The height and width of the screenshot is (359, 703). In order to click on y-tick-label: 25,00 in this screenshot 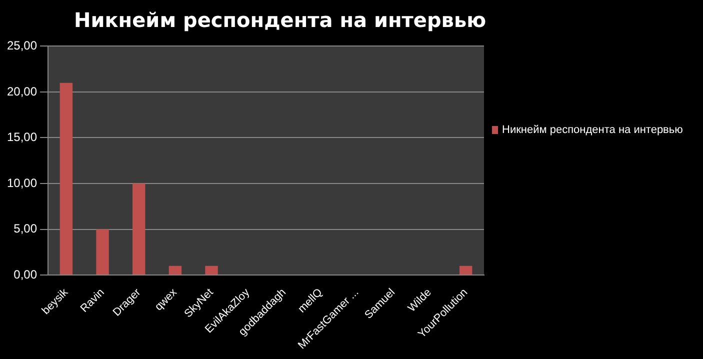, I will do `click(22, 45)`.